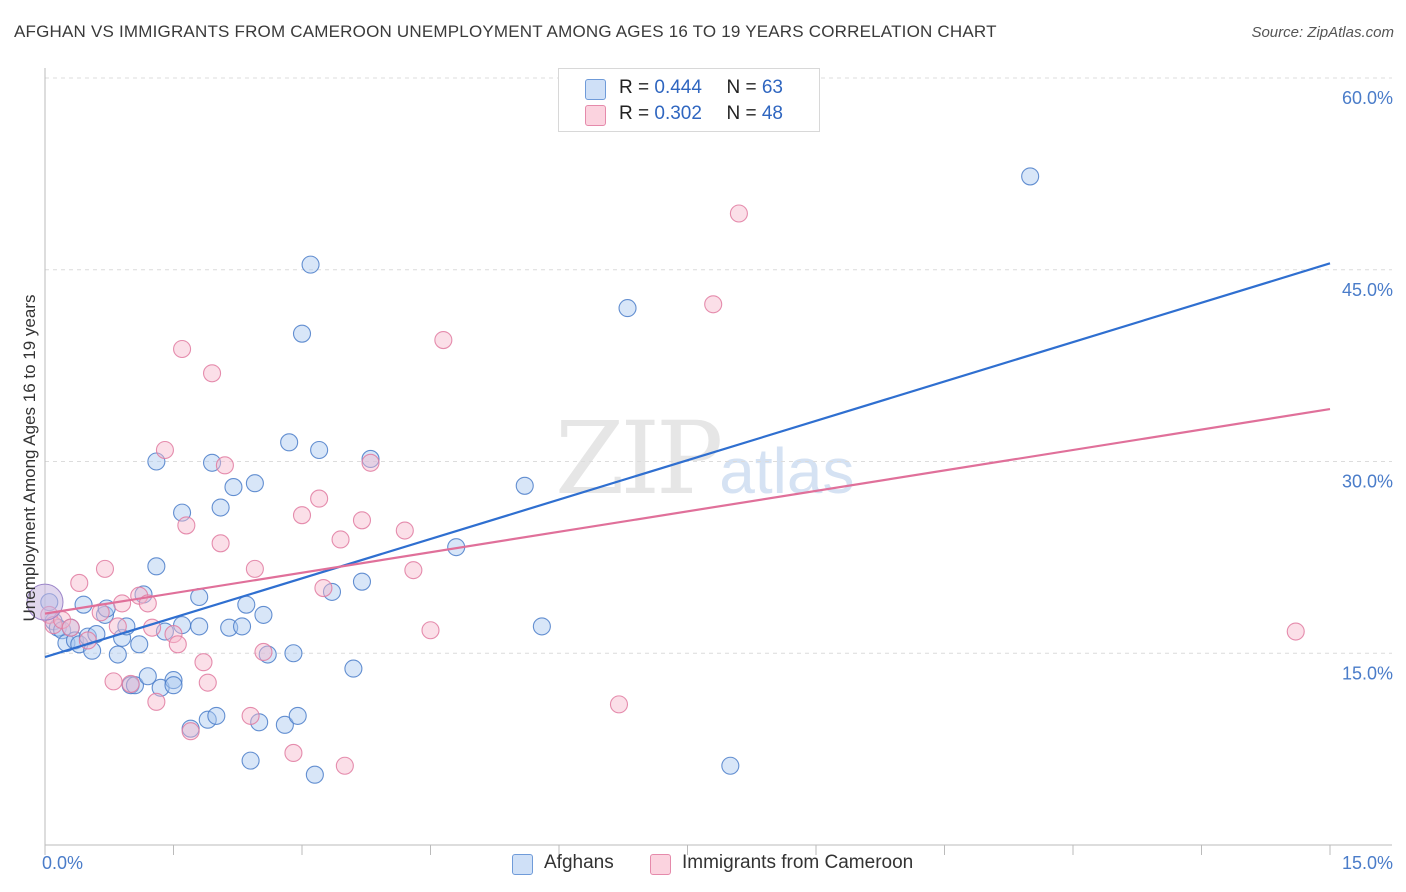 The height and width of the screenshot is (892, 1406). What do you see at coordinates (1367, 290) in the screenshot?
I see `y-tick-label-2: 45.0%` at bounding box center [1367, 290].